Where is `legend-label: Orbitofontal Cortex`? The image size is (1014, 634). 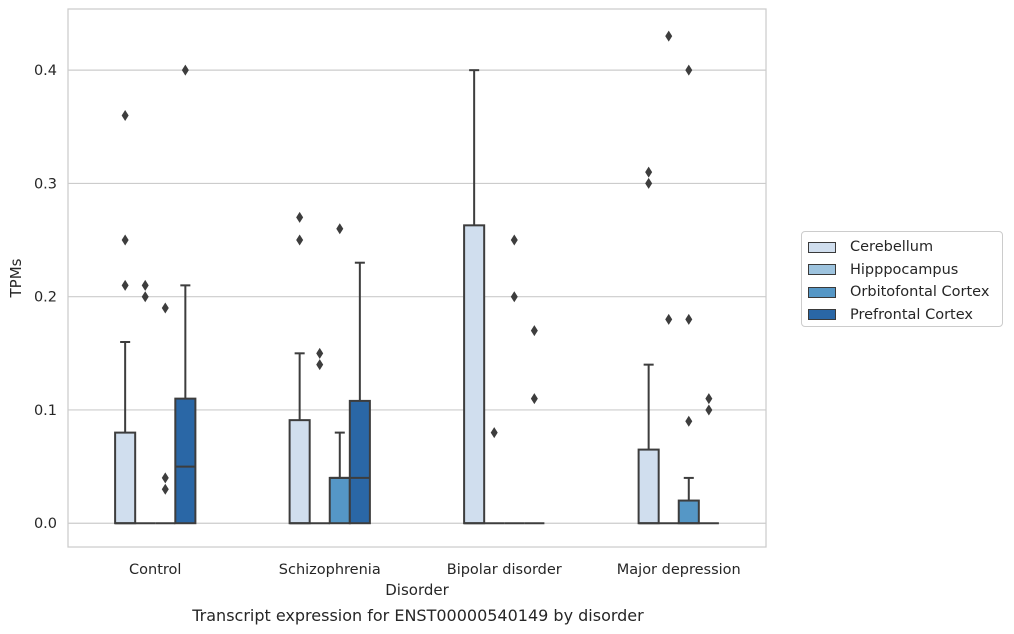
legend-label: Orbitofontal Cortex is located at coordinates (920, 292).